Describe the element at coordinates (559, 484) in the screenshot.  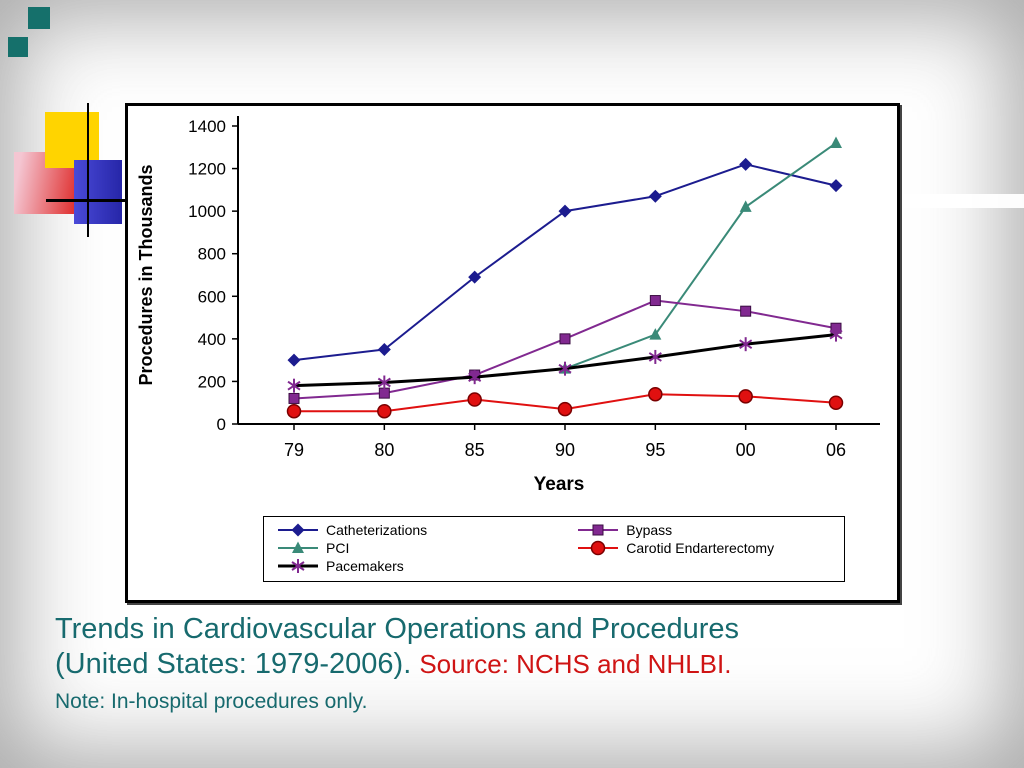
I see `svg-text: Years` at that location.